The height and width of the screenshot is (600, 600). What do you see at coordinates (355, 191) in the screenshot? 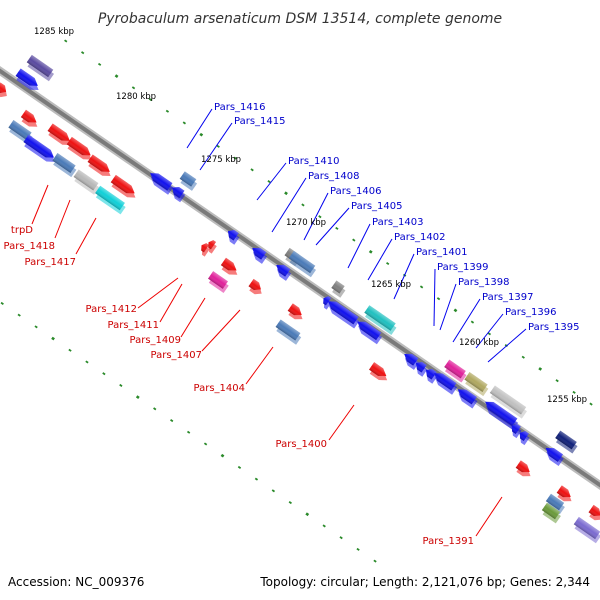
I see `gene-label: Pars_1406` at bounding box center [355, 191].